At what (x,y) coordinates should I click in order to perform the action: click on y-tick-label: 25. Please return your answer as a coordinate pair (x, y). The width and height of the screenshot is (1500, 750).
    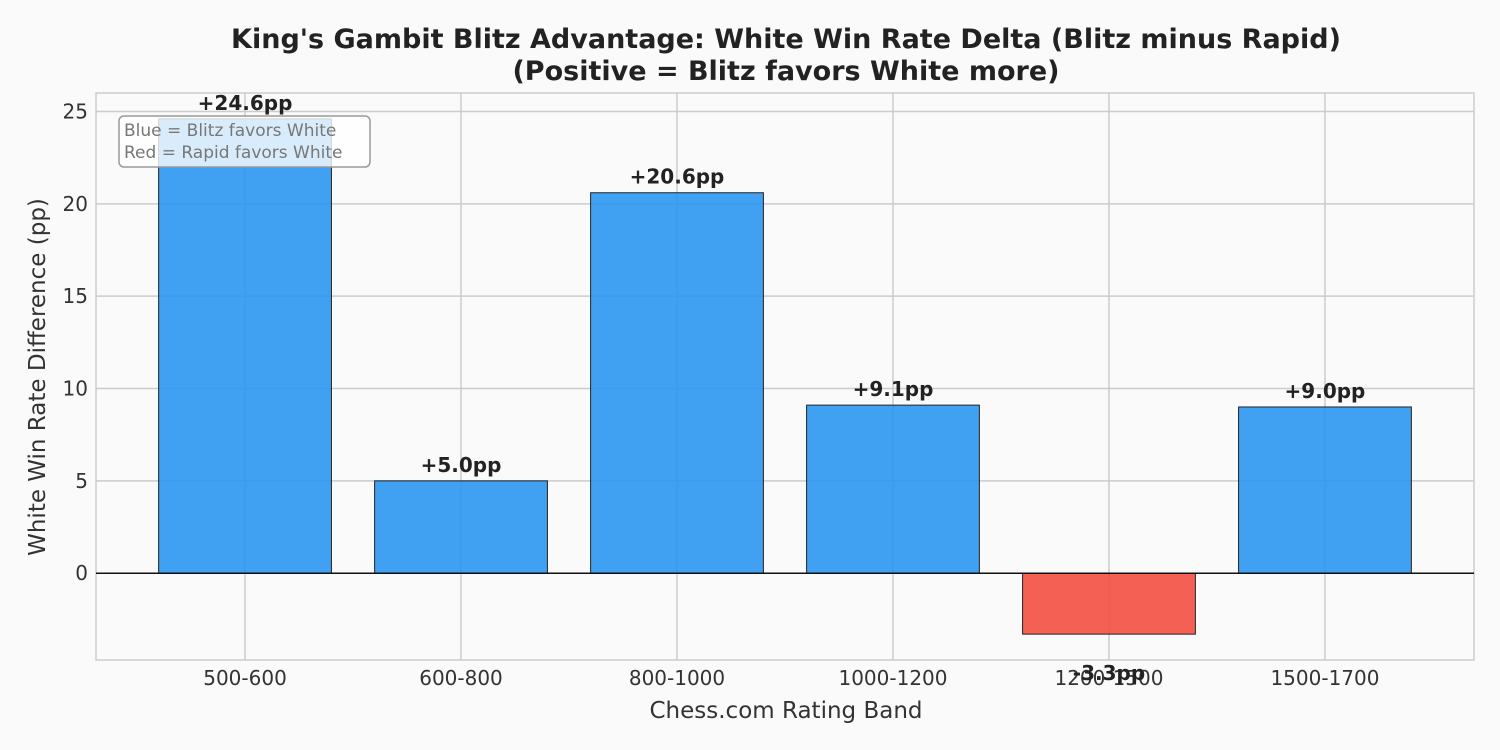
    Looking at the image, I should click on (75, 111).